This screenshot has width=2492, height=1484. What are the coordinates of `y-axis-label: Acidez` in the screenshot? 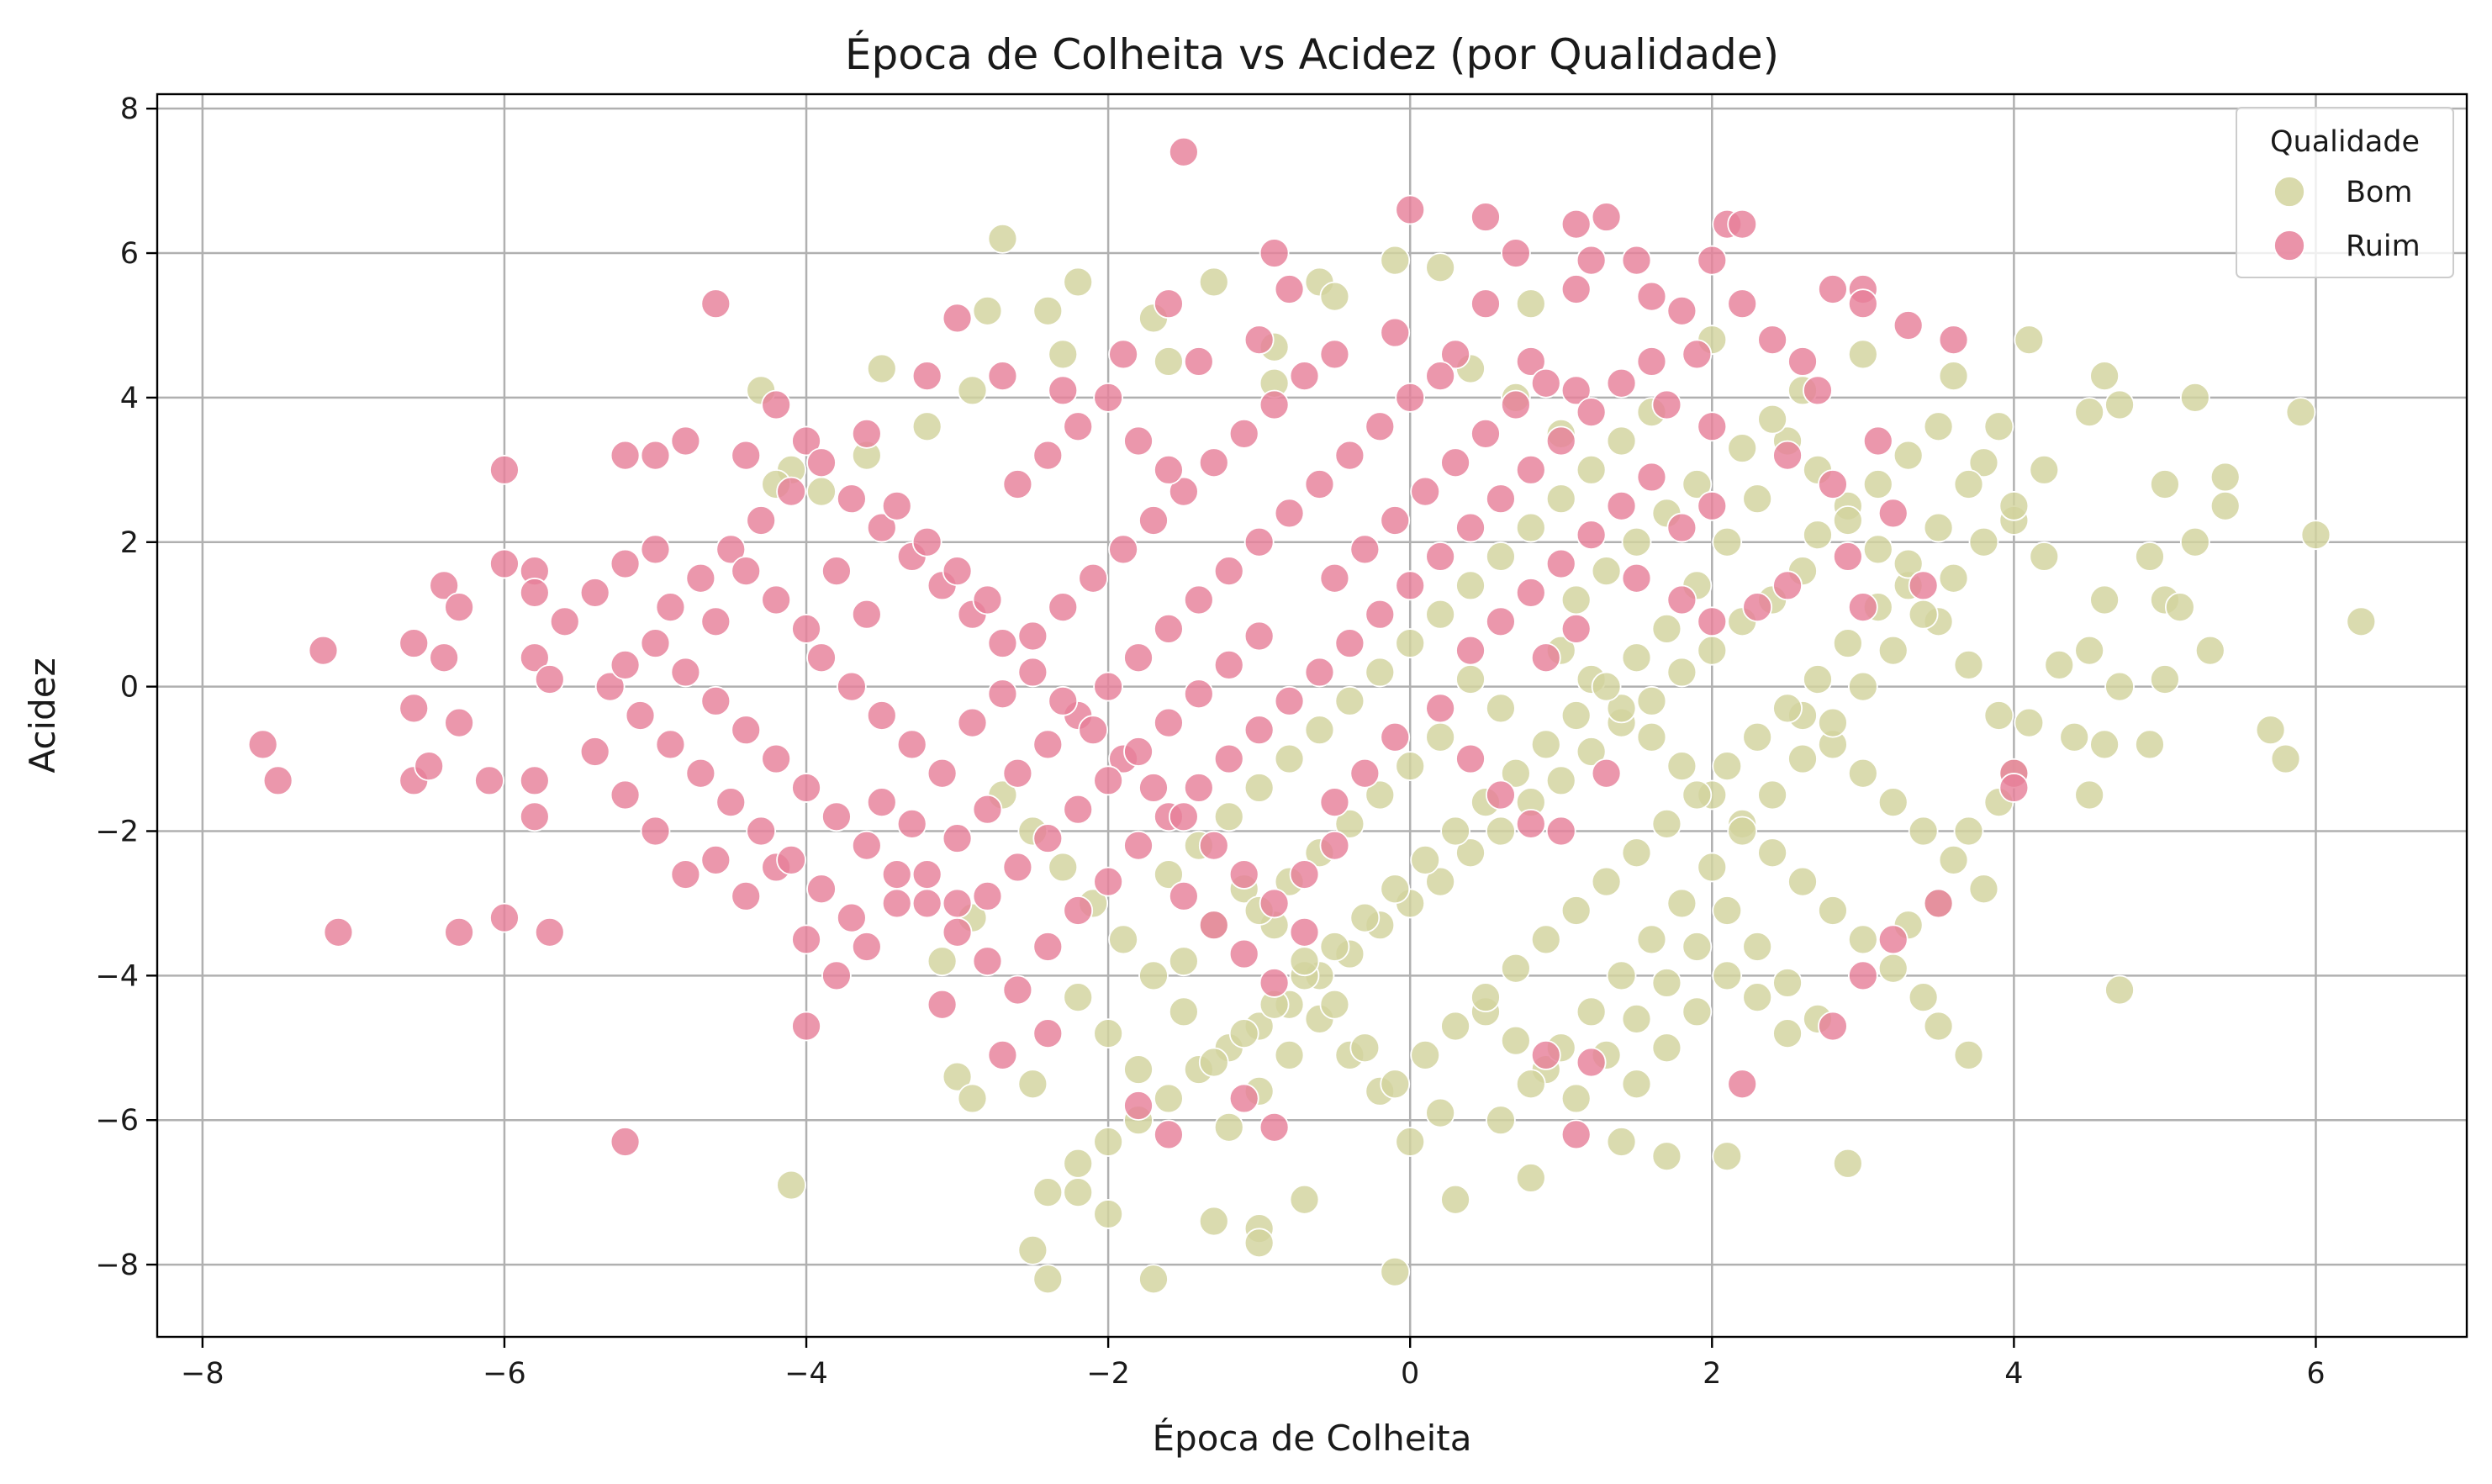 It's located at (42, 715).